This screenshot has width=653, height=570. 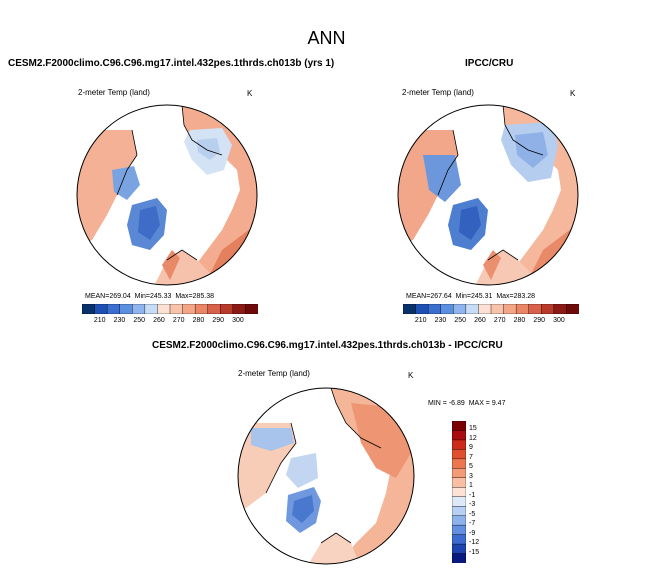 What do you see at coordinates (490, 183) in the screenshot?
I see `obs-coastline` at bounding box center [490, 183].